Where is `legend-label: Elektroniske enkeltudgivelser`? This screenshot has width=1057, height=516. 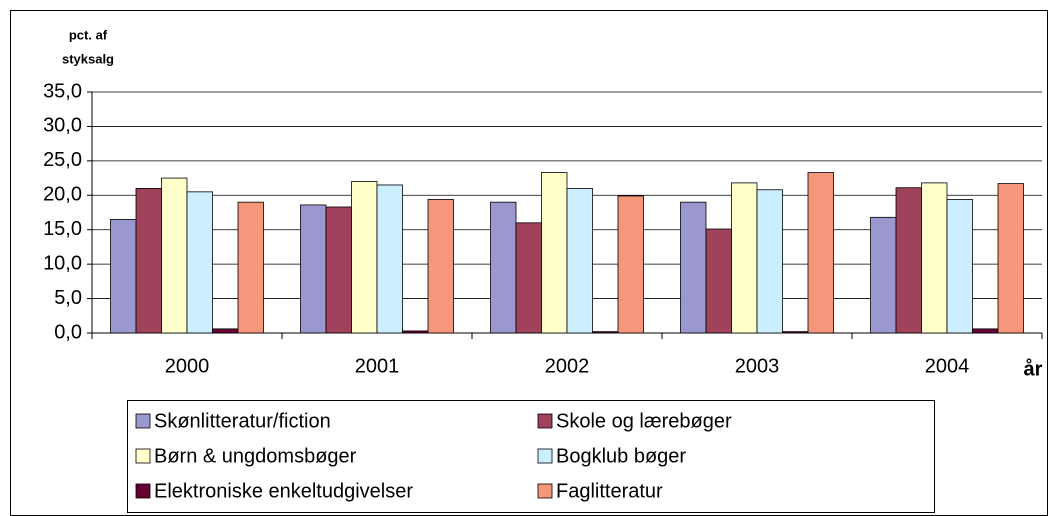 legend-label: Elektroniske enkeltudgivelser is located at coordinates (283, 491).